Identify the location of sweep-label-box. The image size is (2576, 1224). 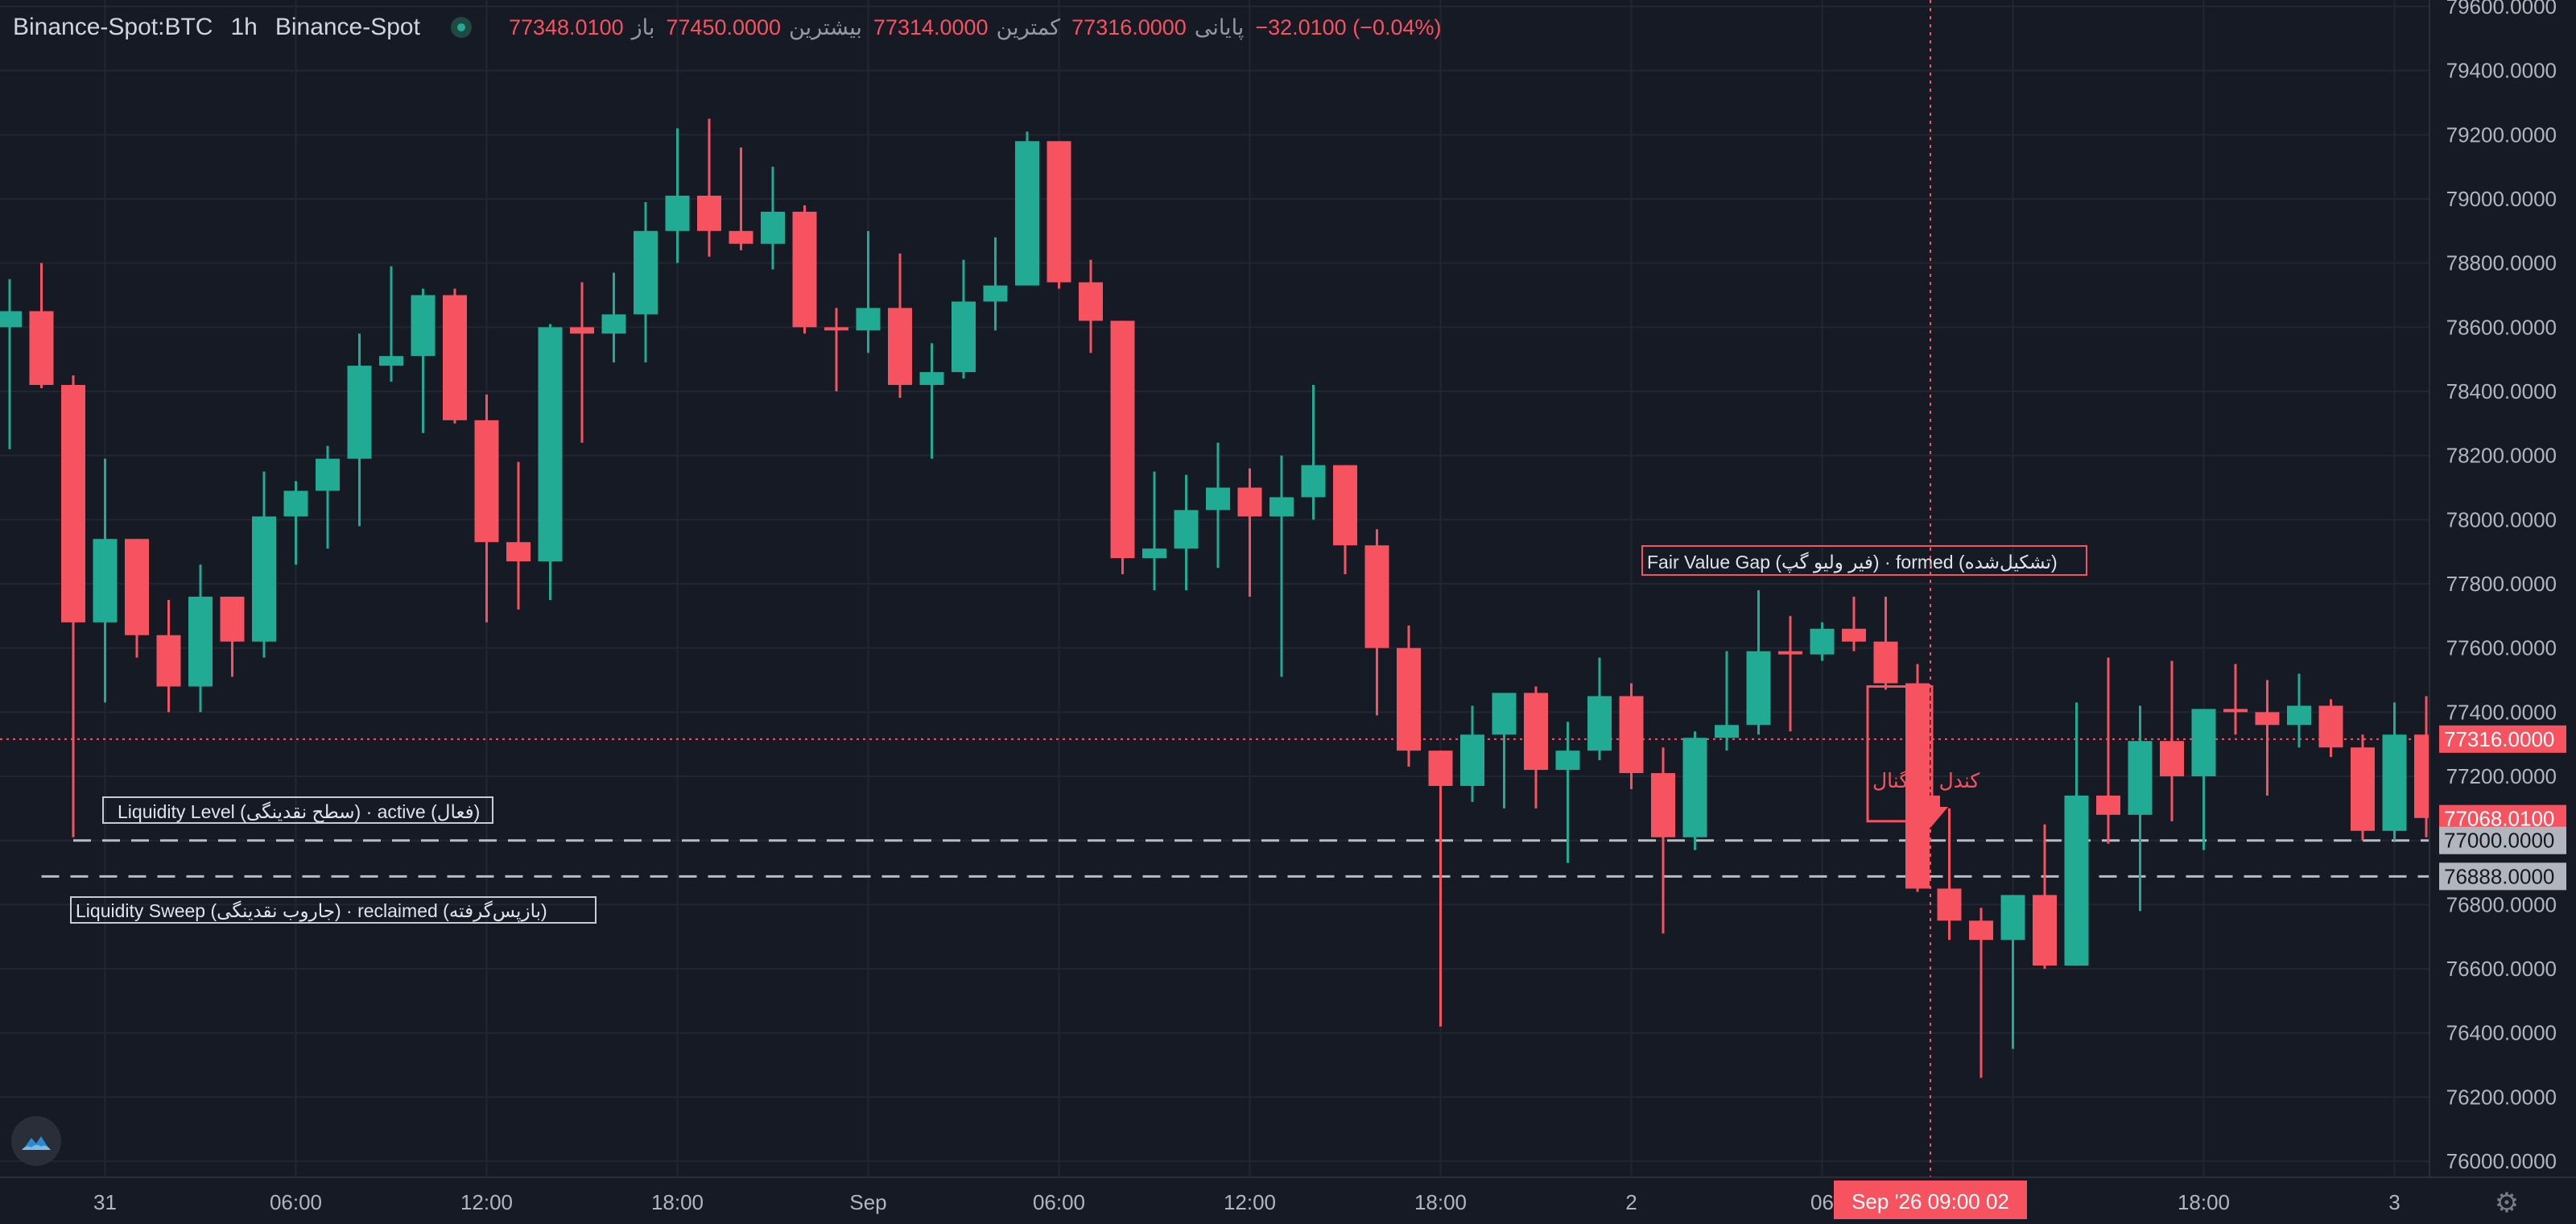
(333, 910).